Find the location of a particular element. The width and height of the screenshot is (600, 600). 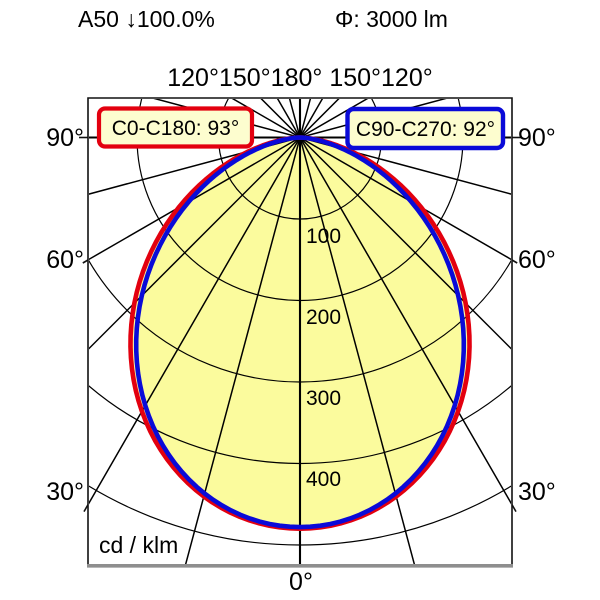

angle-label-left-30: 30° is located at coordinates (65, 492).